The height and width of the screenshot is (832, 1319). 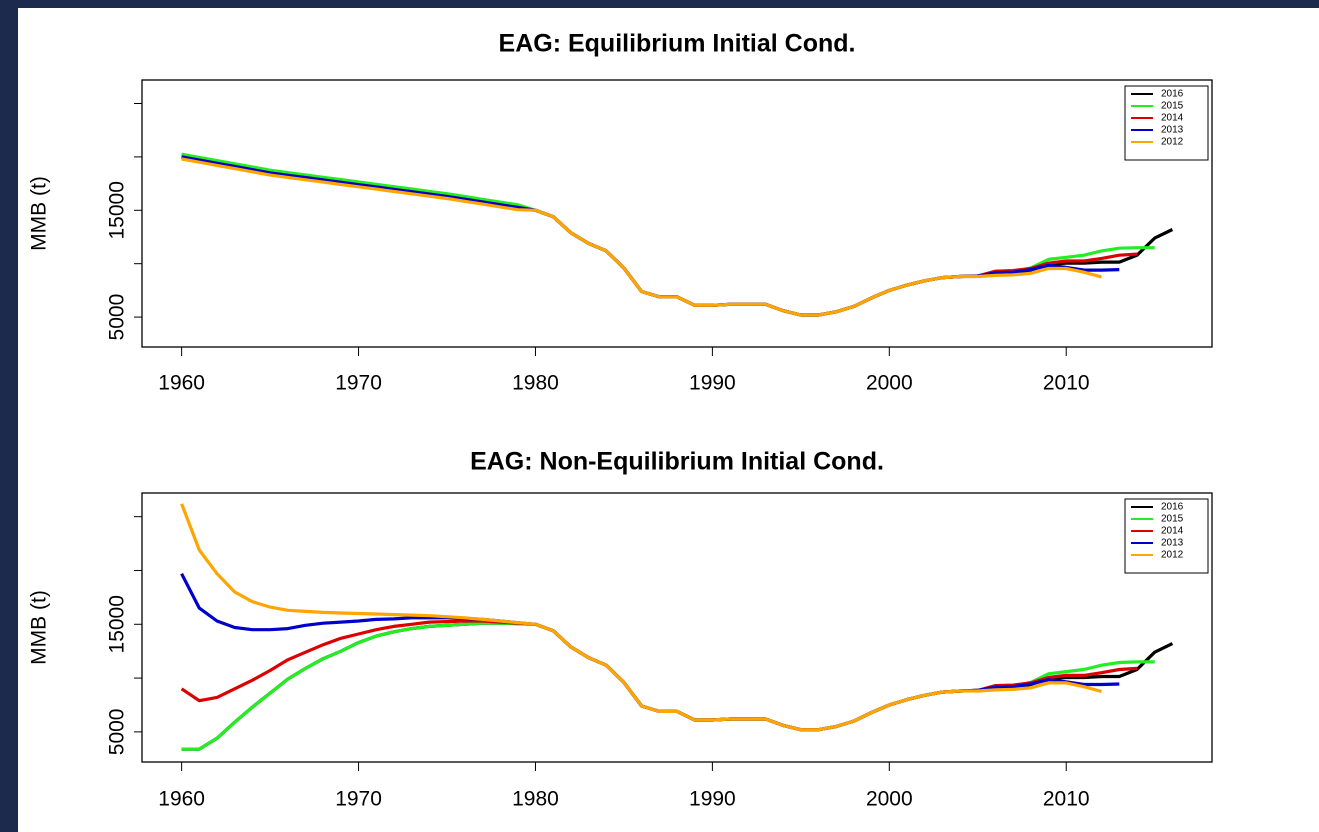 What do you see at coordinates (677, 44) in the screenshot?
I see `chart-title: EAG: Equilibrium Initial Cond.` at bounding box center [677, 44].